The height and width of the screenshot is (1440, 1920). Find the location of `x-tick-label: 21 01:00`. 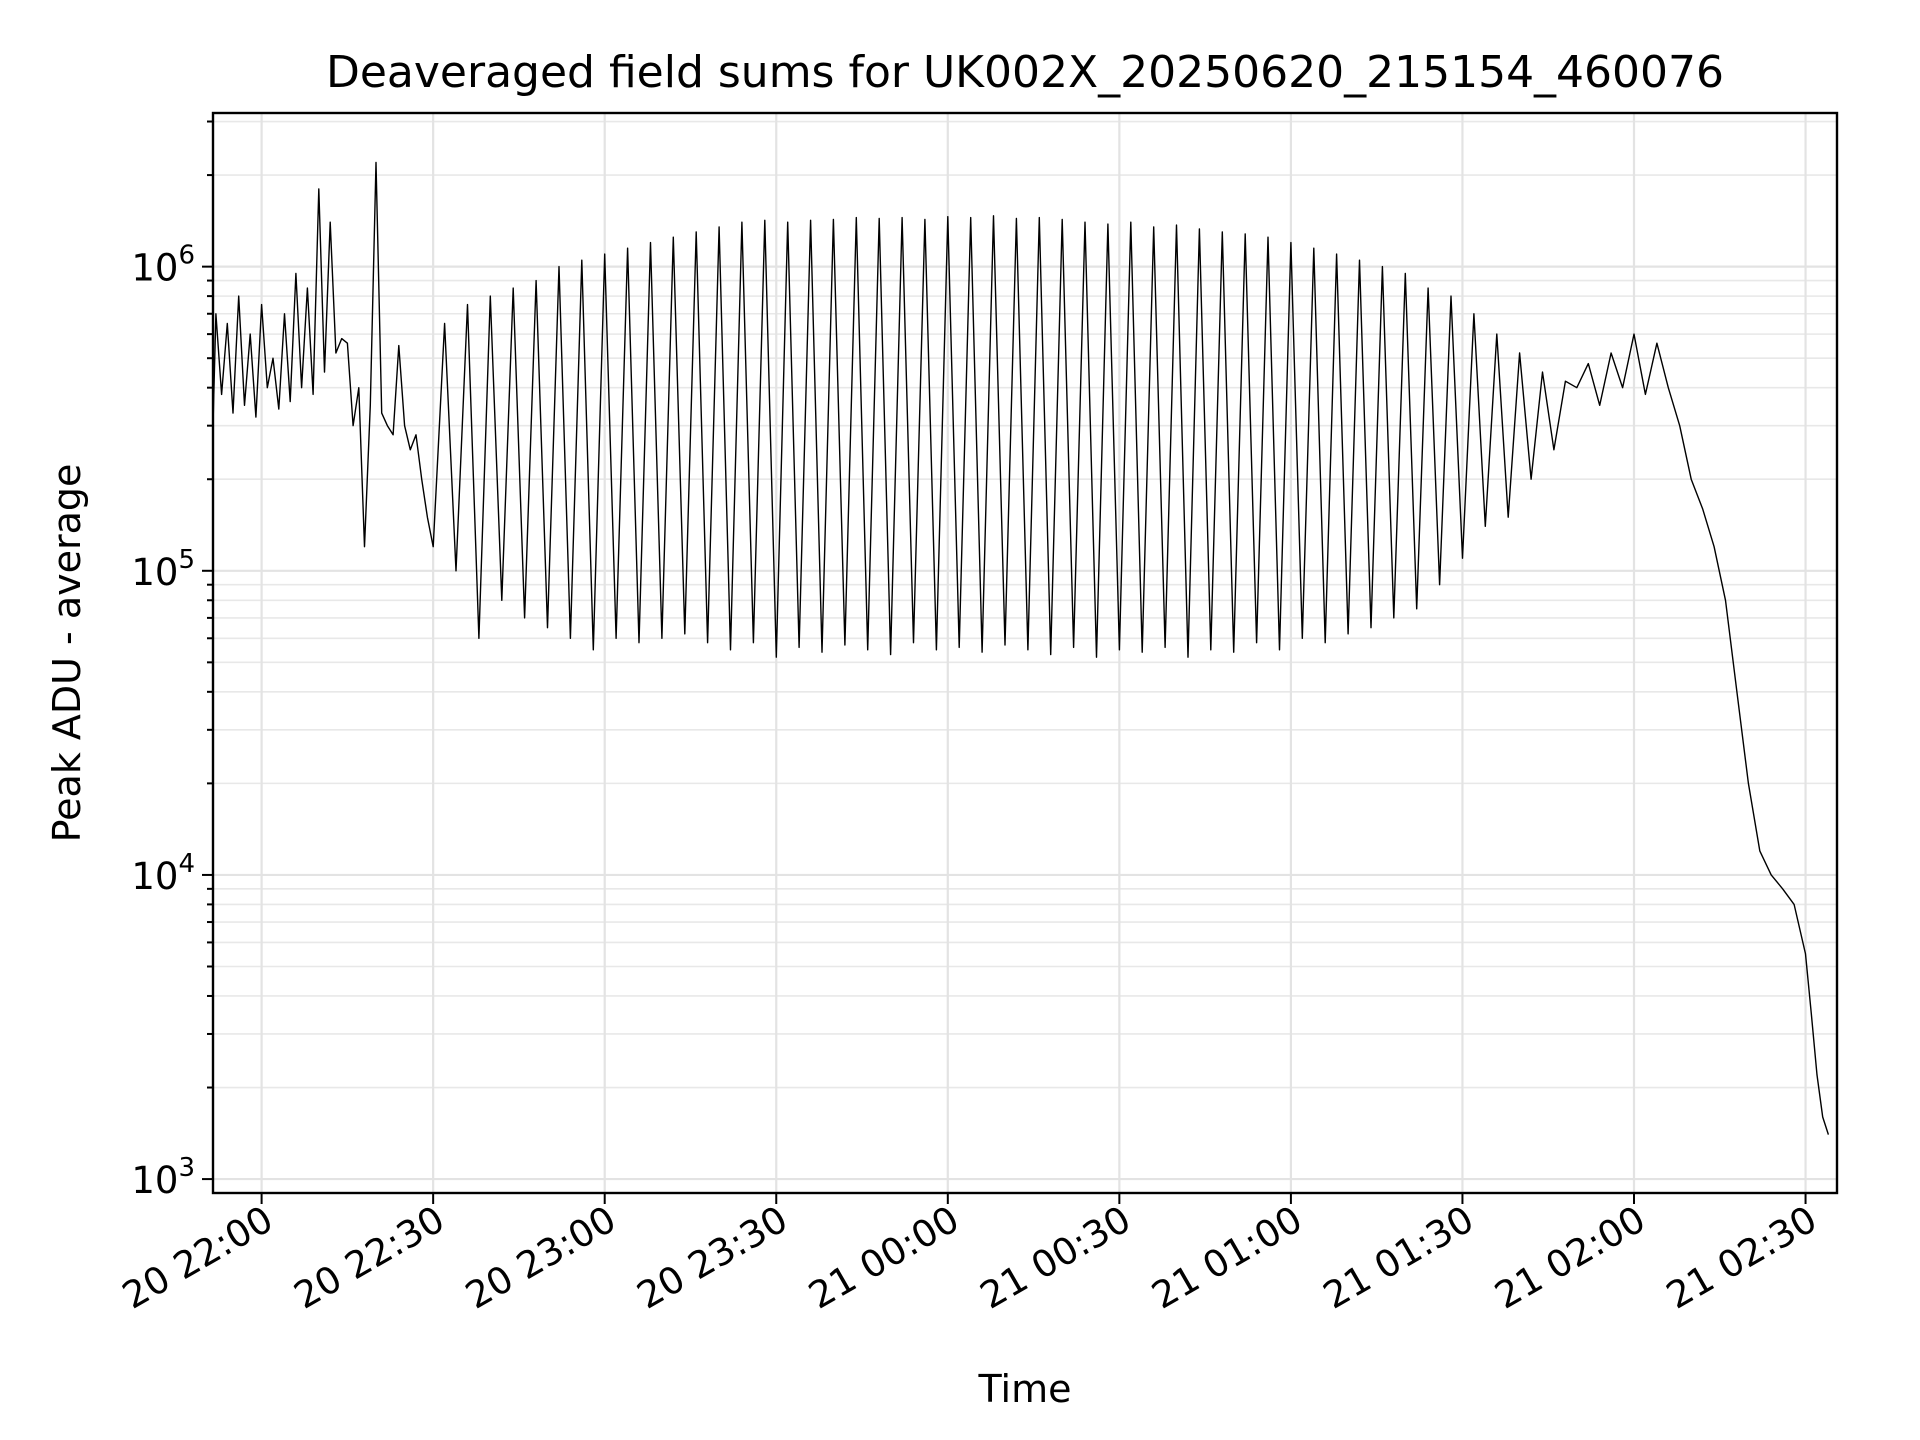

x-tick-label: 21 01:00 is located at coordinates (1227, 1258).